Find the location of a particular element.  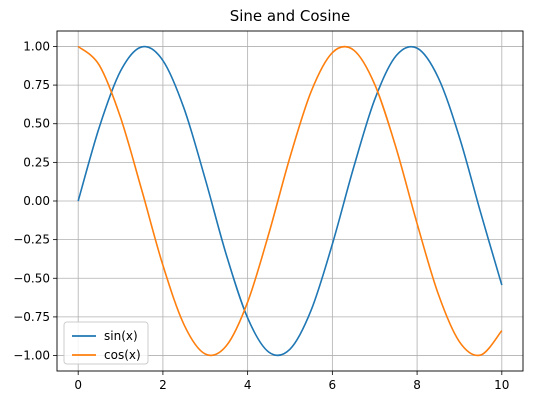

chart-title: Sine and Cosine is located at coordinates (290, 16).